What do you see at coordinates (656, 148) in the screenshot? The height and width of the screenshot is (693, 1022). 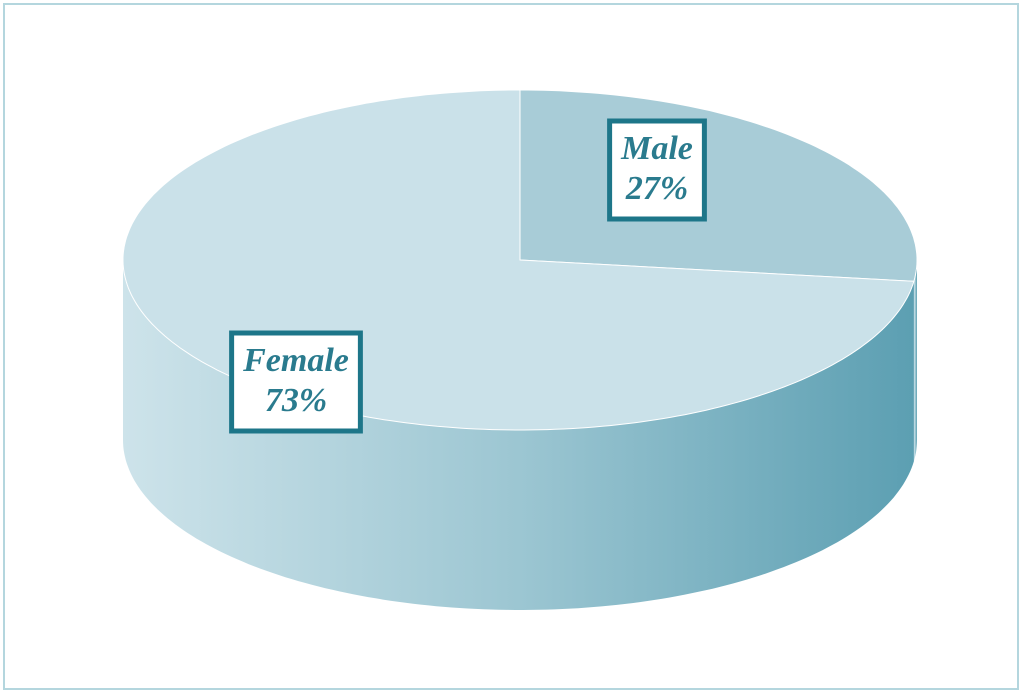 I see `category-label: Male` at bounding box center [656, 148].